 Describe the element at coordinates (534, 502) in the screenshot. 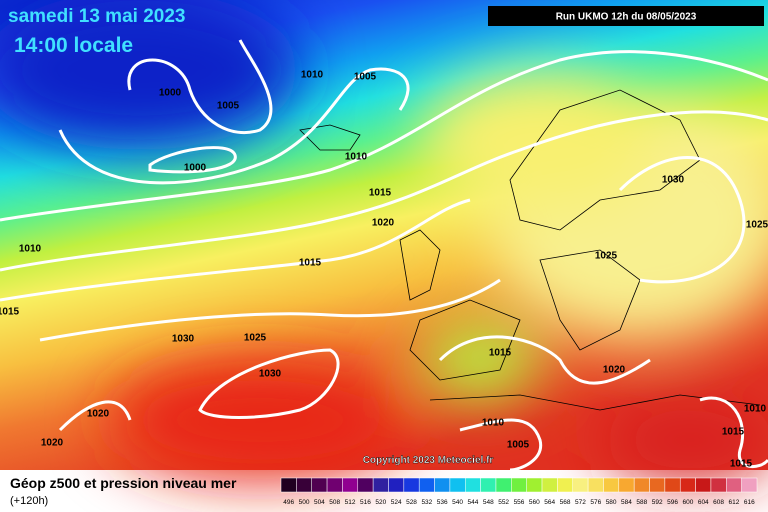

I see `scale-label: 560` at that location.